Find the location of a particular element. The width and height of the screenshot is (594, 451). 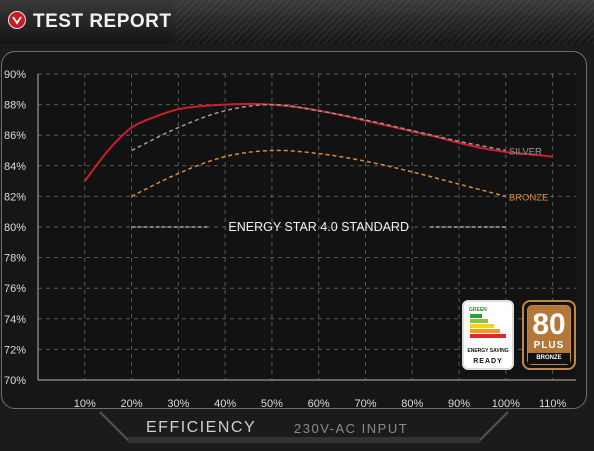

chevron-down-icon is located at coordinates (17, 20).